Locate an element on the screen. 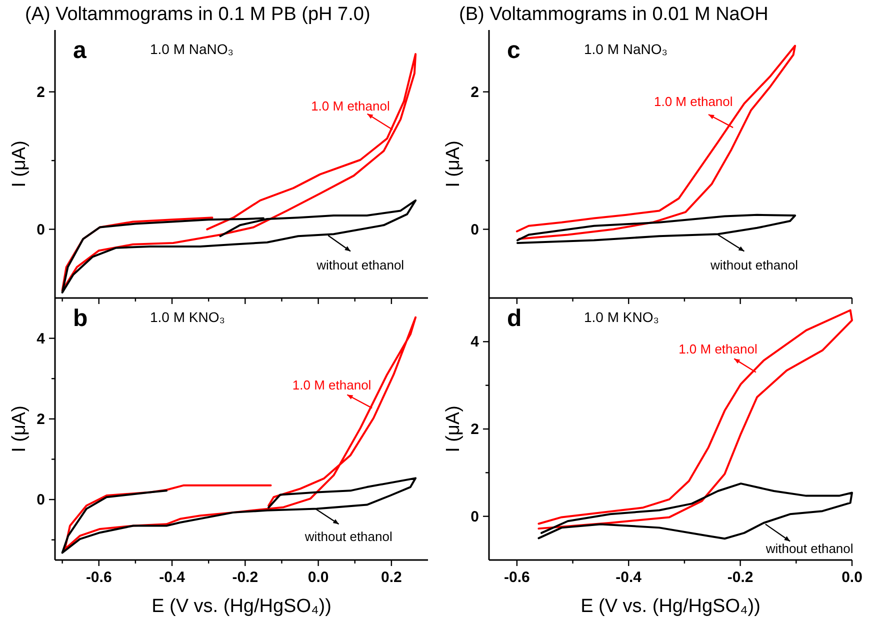  chart-title: (A) Voltammograms in 0.1 M PB (pH 7.0) is located at coordinates (197, 14).